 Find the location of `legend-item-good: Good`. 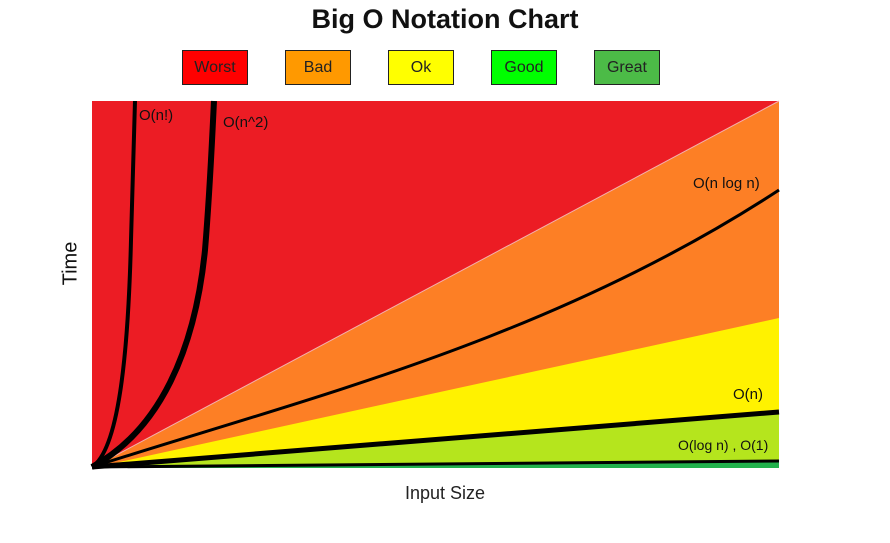

legend-item-good: Good is located at coordinates (524, 67).